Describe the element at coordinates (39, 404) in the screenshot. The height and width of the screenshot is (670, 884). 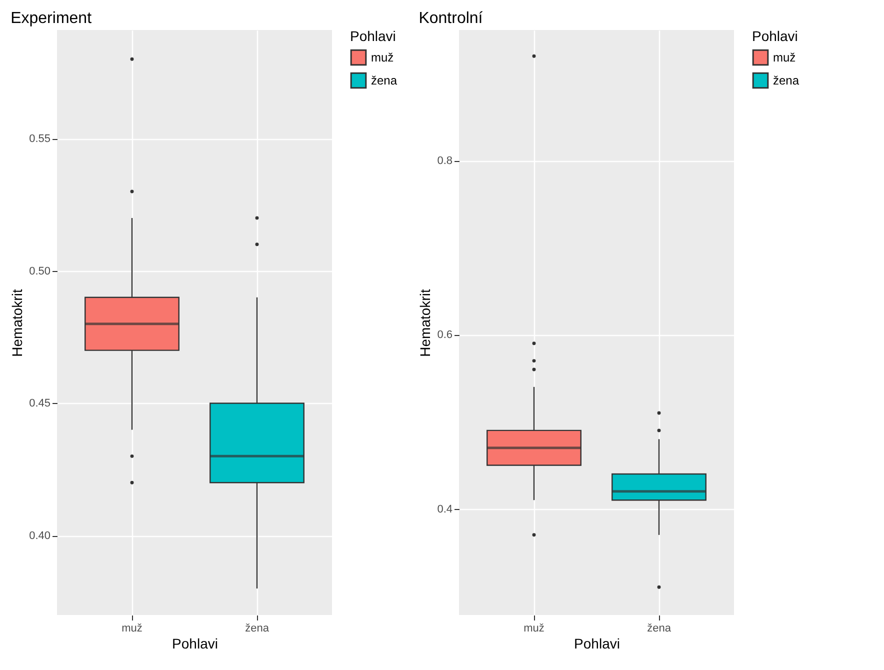
I see `y-tick-label: 0.45` at that location.